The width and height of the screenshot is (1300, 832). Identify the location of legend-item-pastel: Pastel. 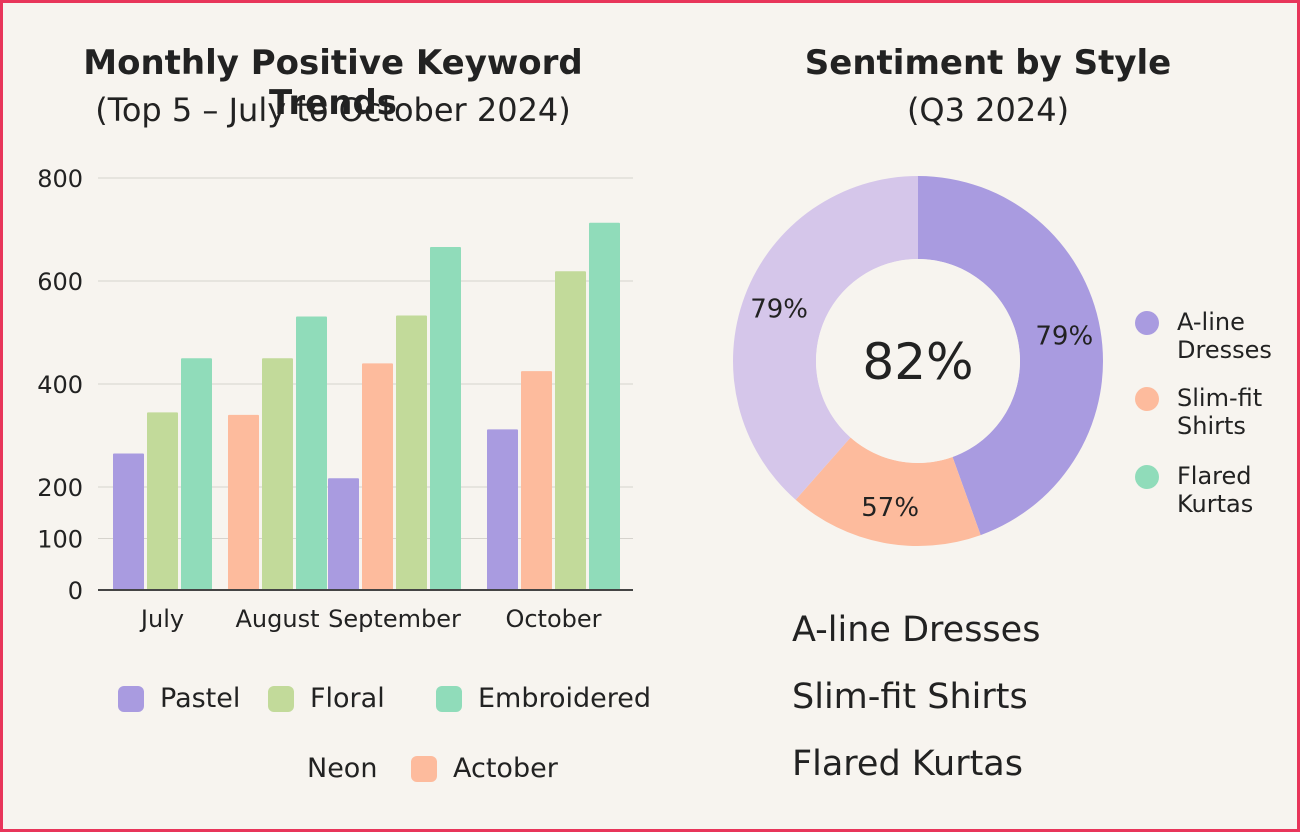
(179, 698).